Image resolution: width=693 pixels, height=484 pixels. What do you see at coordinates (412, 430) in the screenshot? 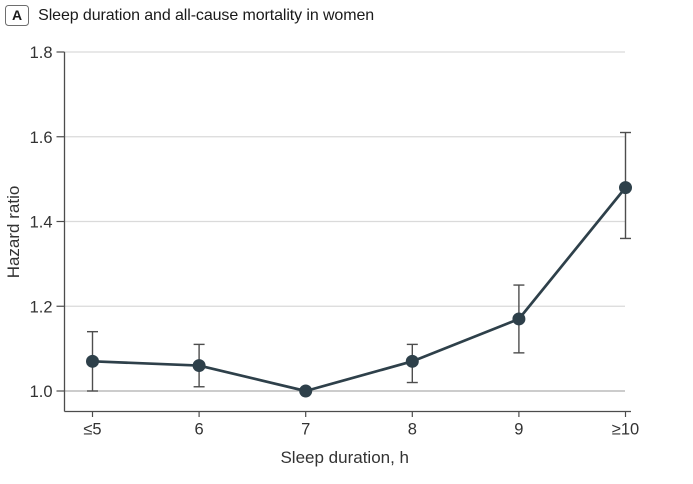
I see `x-tick-label: 8` at bounding box center [412, 430].